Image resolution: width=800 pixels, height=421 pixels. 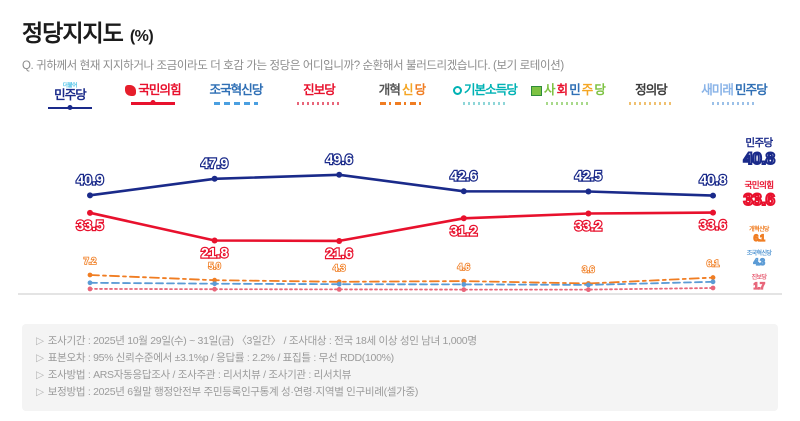 I want to click on title-unit: (%), so click(x=141, y=36).